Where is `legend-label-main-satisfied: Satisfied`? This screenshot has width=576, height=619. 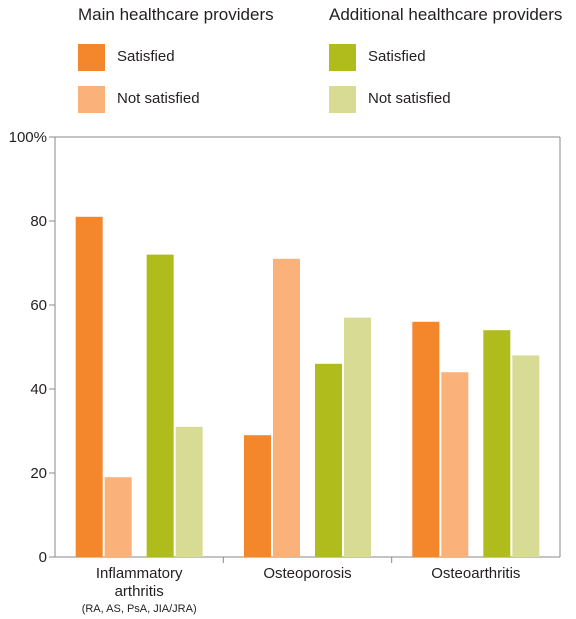
legend-label-main-satisfied: Satisfied is located at coordinates (146, 56).